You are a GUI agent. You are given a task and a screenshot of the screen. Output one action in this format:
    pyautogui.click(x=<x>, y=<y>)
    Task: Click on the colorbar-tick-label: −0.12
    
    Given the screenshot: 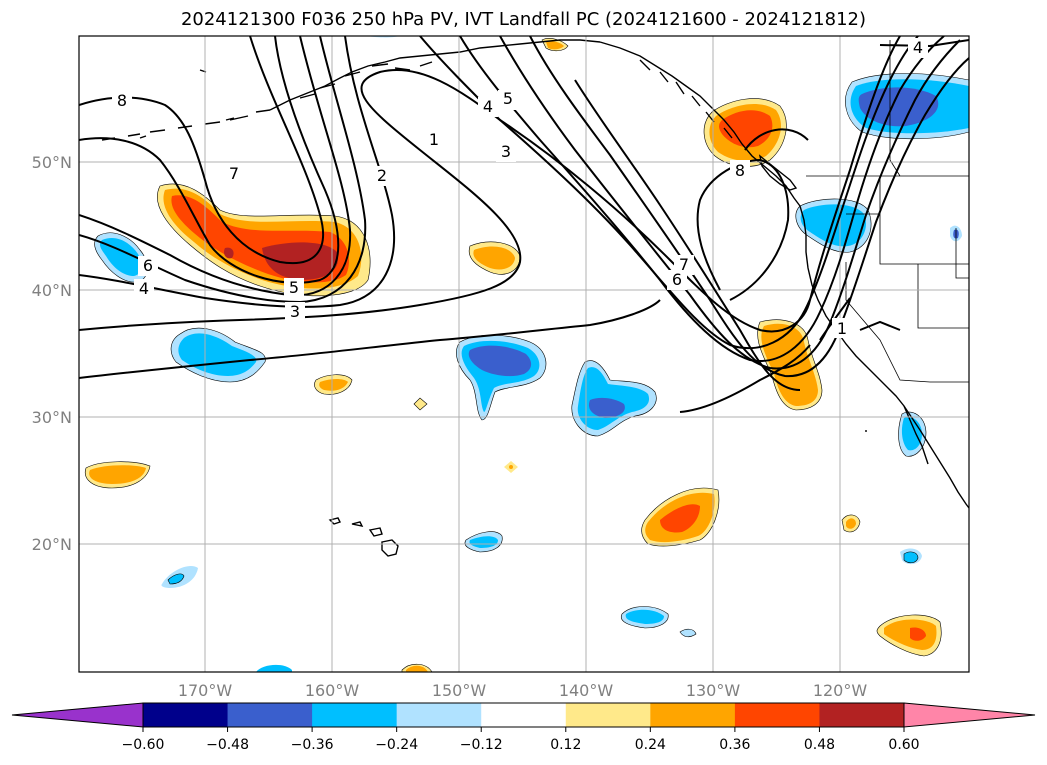 What is the action you would take?
    pyautogui.click(x=481, y=745)
    